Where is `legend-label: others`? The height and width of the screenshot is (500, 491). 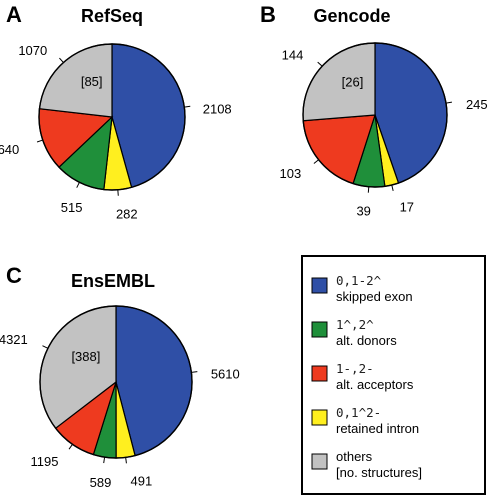
legend-label: others is located at coordinates (354, 456).